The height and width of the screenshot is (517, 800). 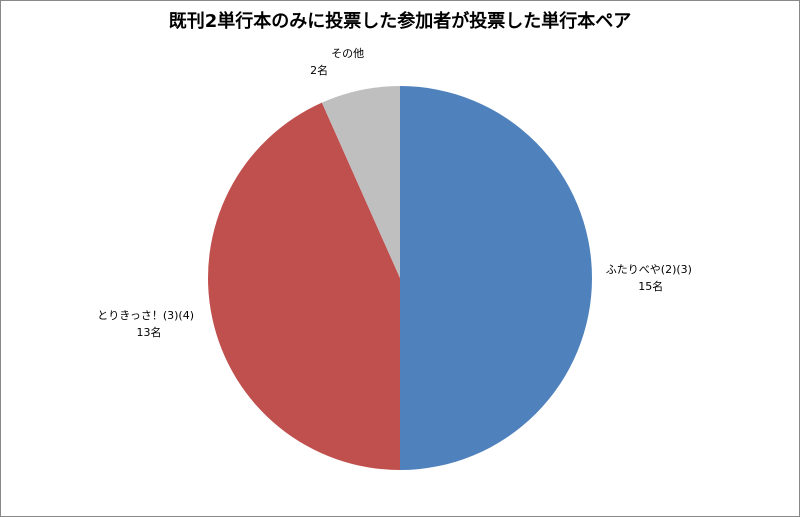 I want to click on value-label: 13名, so click(x=149, y=332).